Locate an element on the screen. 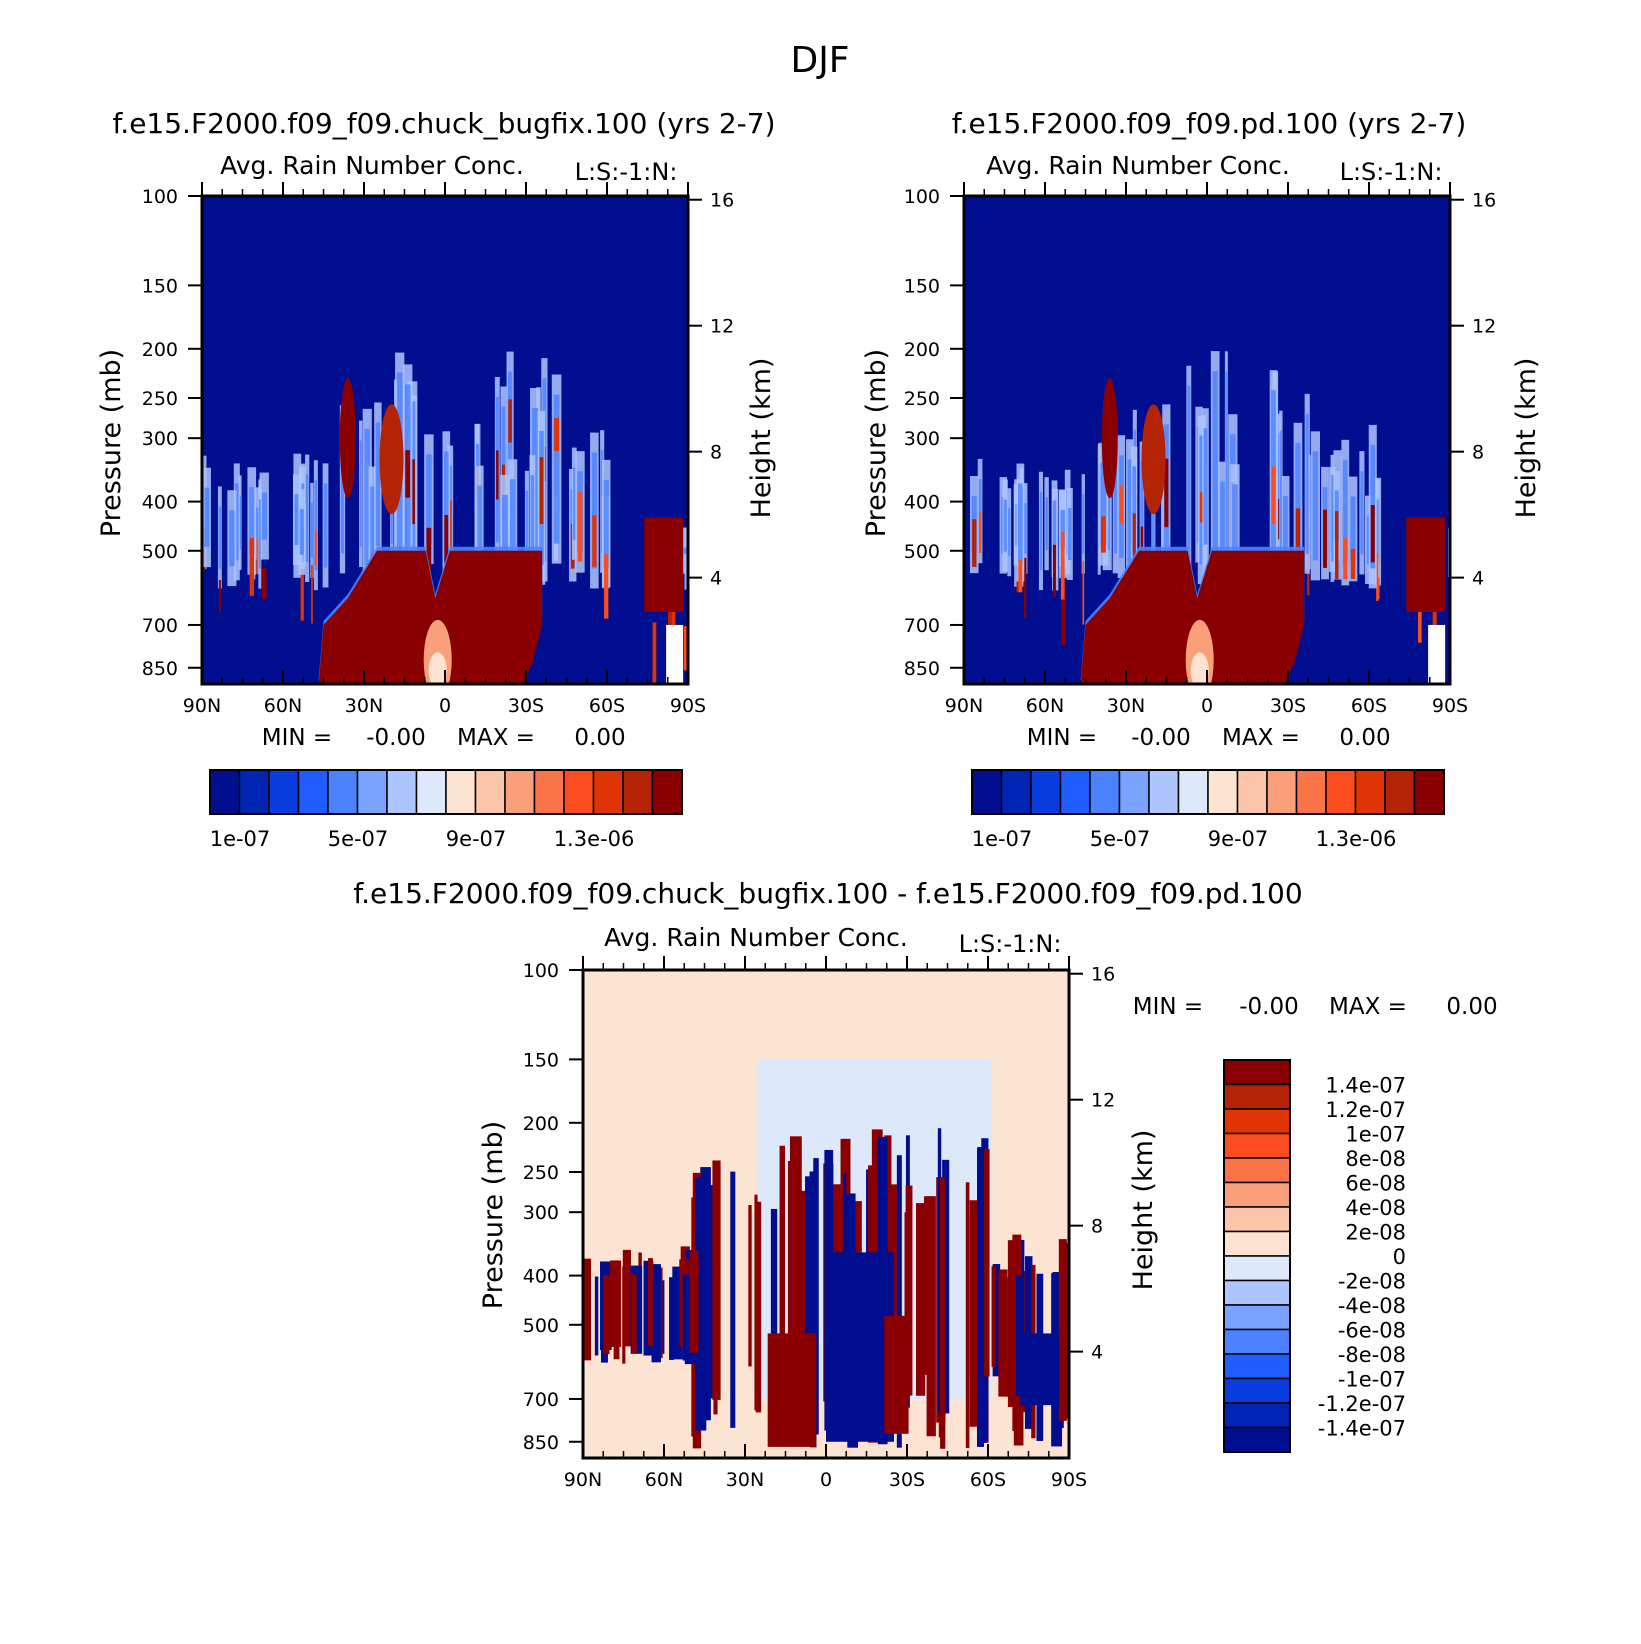  x-tick-label: 60N is located at coordinates (664, 1480).